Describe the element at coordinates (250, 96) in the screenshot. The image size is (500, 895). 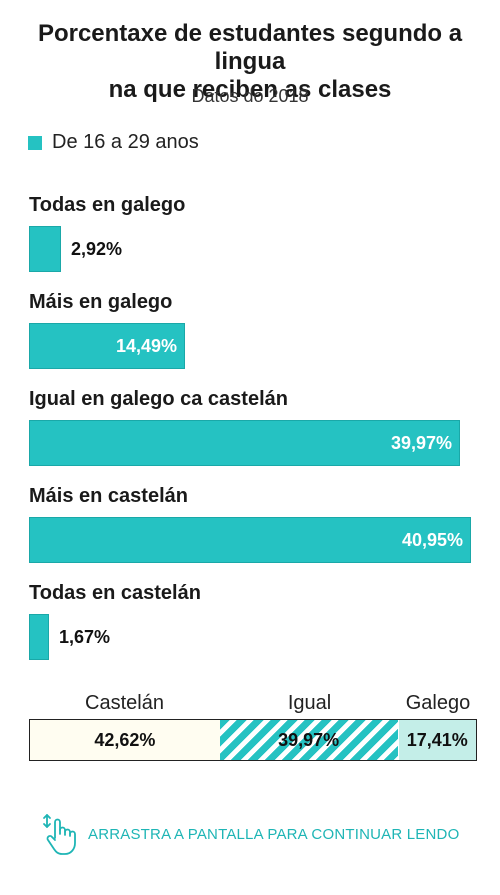
I see `chart-subtitle: Datos do 2018` at that location.